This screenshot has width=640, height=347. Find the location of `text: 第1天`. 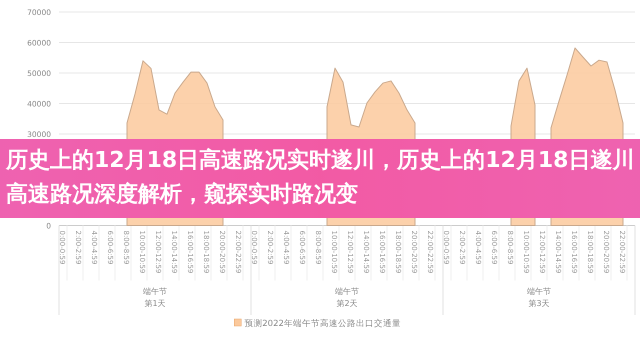

text: 第1天 is located at coordinates (155, 303).